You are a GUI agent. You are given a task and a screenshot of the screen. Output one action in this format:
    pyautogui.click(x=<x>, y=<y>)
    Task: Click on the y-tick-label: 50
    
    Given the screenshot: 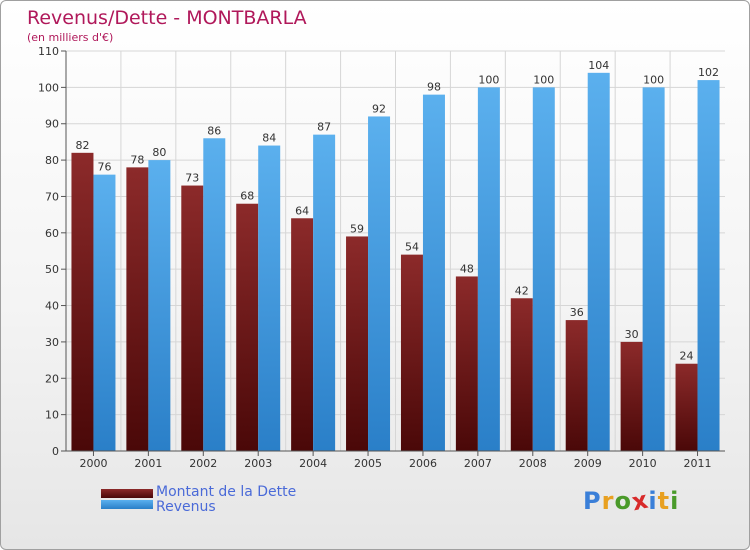 What is the action you would take?
    pyautogui.click(x=52, y=269)
    